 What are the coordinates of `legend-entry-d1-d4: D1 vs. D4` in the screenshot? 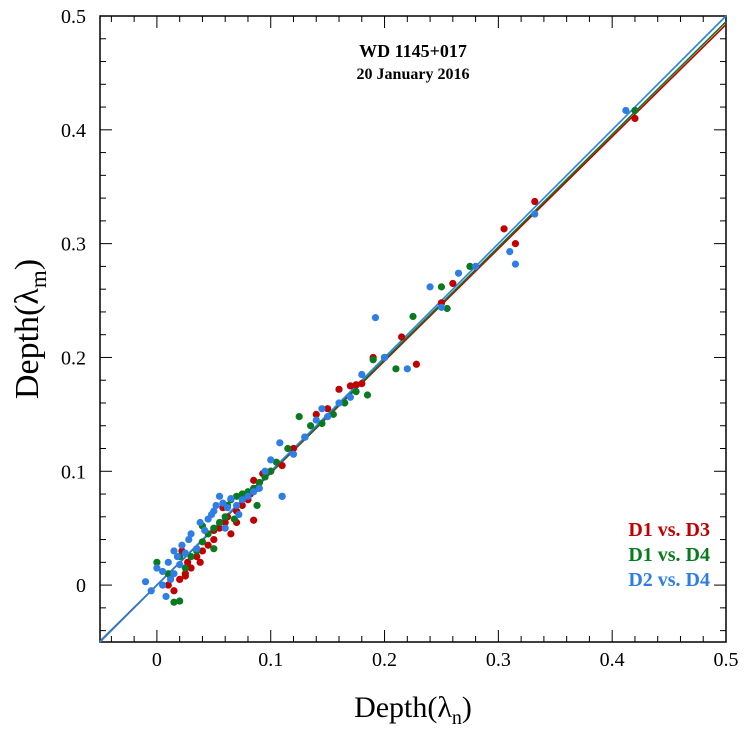 It's located at (669, 555).